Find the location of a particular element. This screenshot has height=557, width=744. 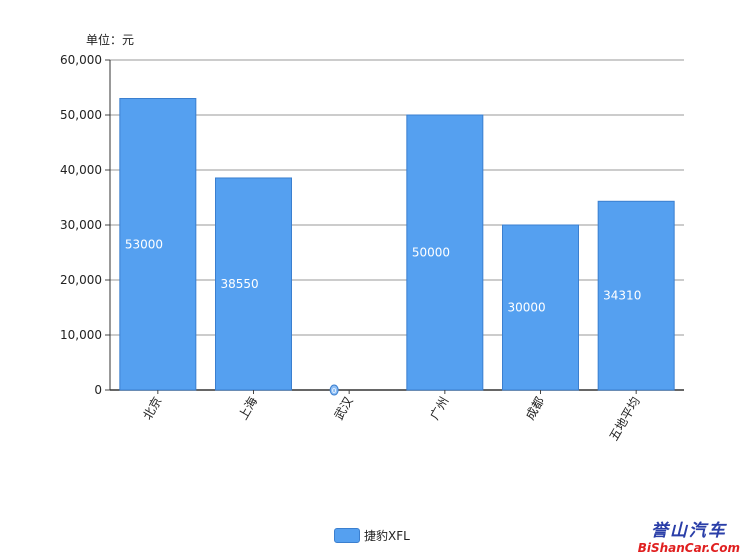

y-tick-label: 10,000 is located at coordinates (81, 335).